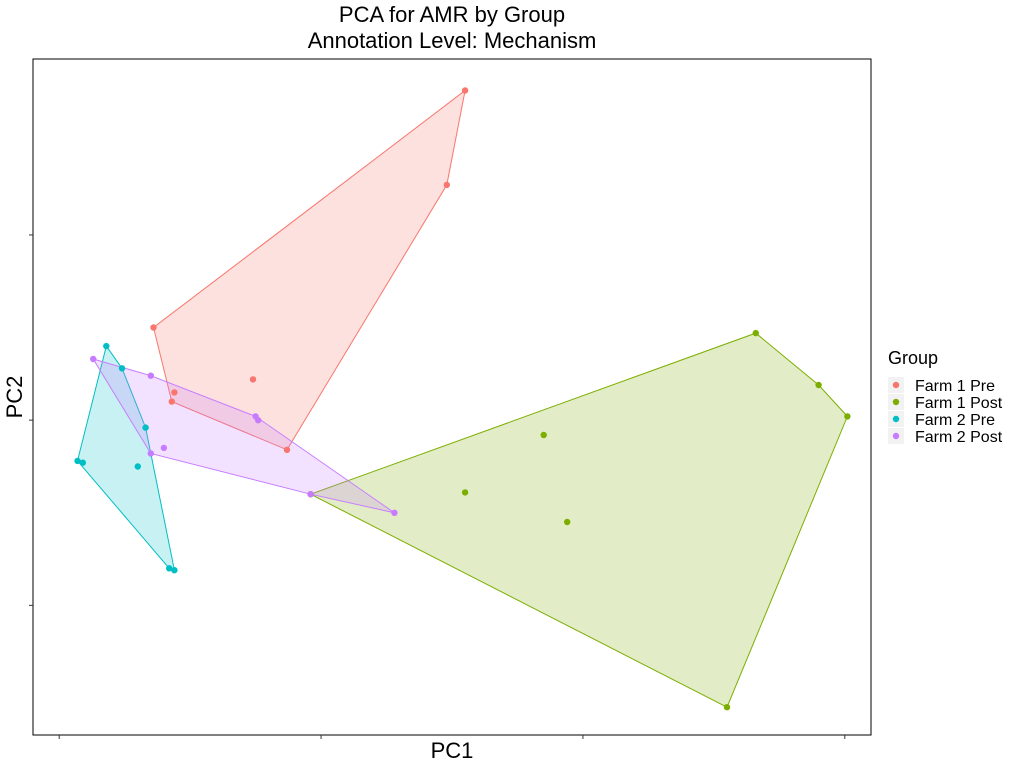  I want to click on legend-key-farm-2-pre, so click(896, 419).